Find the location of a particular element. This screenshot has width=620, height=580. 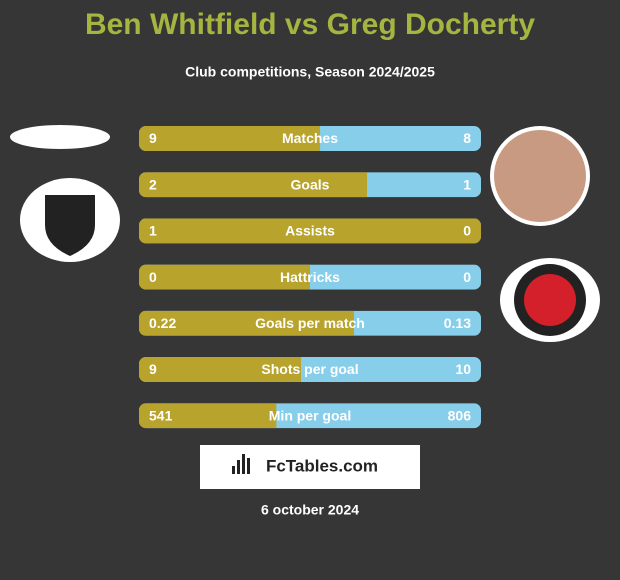

right-value: 806 is located at coordinates (460, 415).